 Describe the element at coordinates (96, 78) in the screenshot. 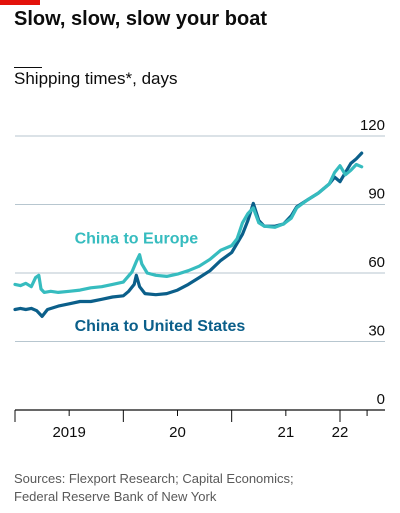

I see `chart-subtitle: Shipping times*, days` at that location.